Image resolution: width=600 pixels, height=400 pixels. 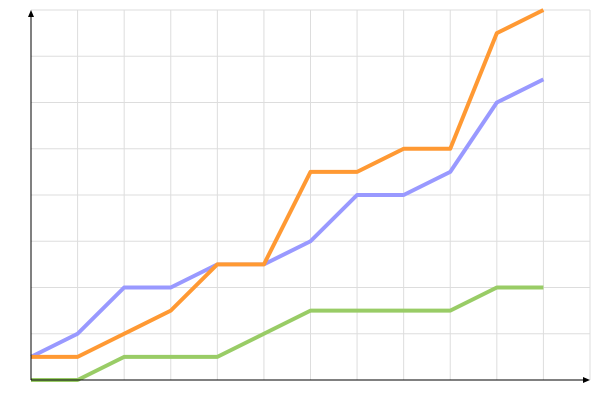 I want to click on y-axis-arrow, so click(x=31, y=13).